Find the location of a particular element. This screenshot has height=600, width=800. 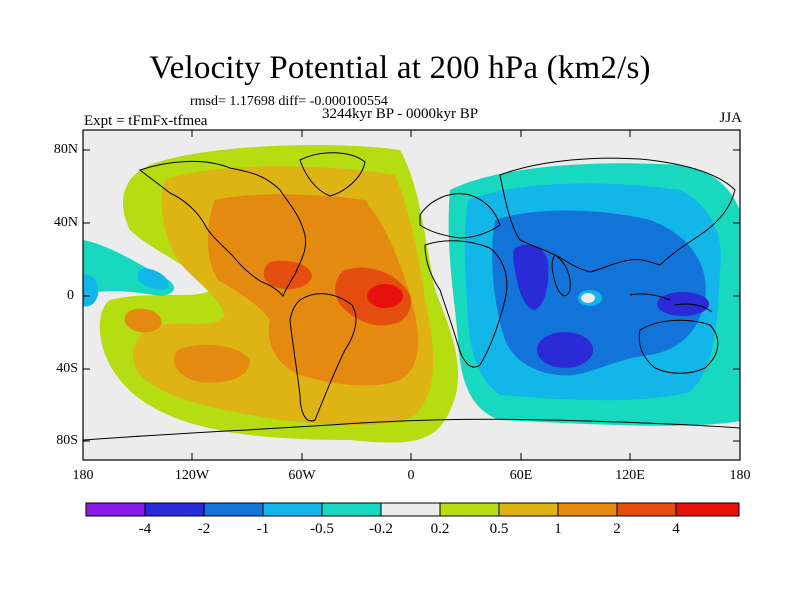

neg-max-arabia is located at coordinates (531, 277).